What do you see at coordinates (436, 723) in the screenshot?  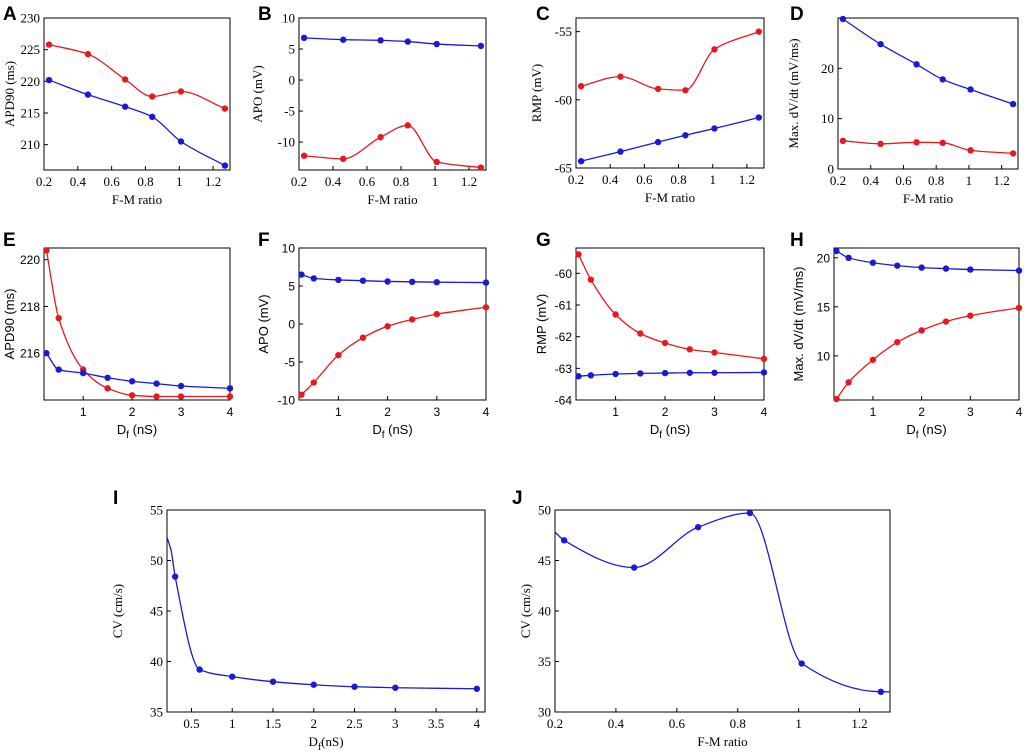 I see `x-tick-label: 3.5` at bounding box center [436, 723].